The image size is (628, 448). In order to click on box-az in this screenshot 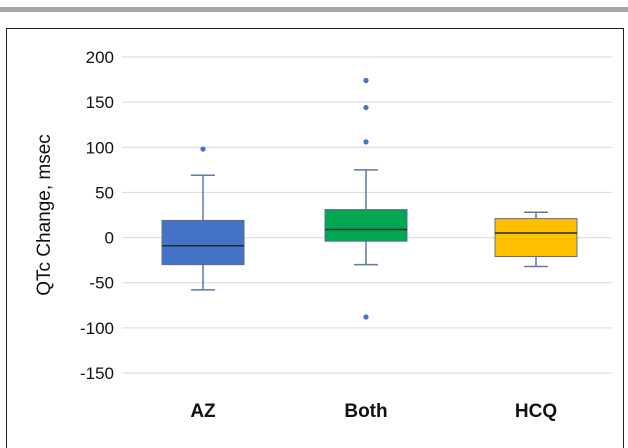, I will do `click(203, 218)`.